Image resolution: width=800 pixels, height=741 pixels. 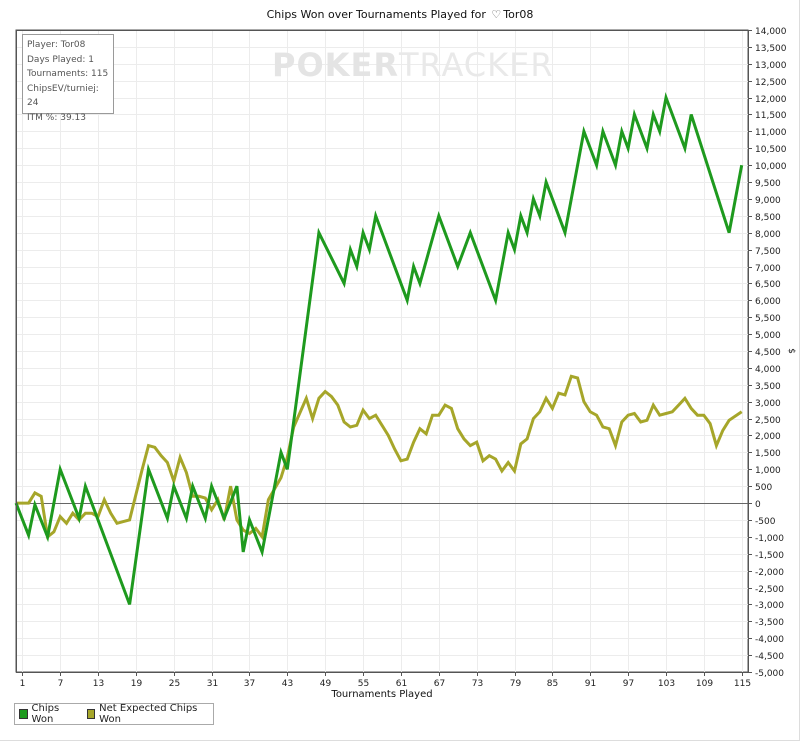 What do you see at coordinates (769, 590) in the screenshot?
I see `y-tick-label: -2,500` at bounding box center [769, 590].